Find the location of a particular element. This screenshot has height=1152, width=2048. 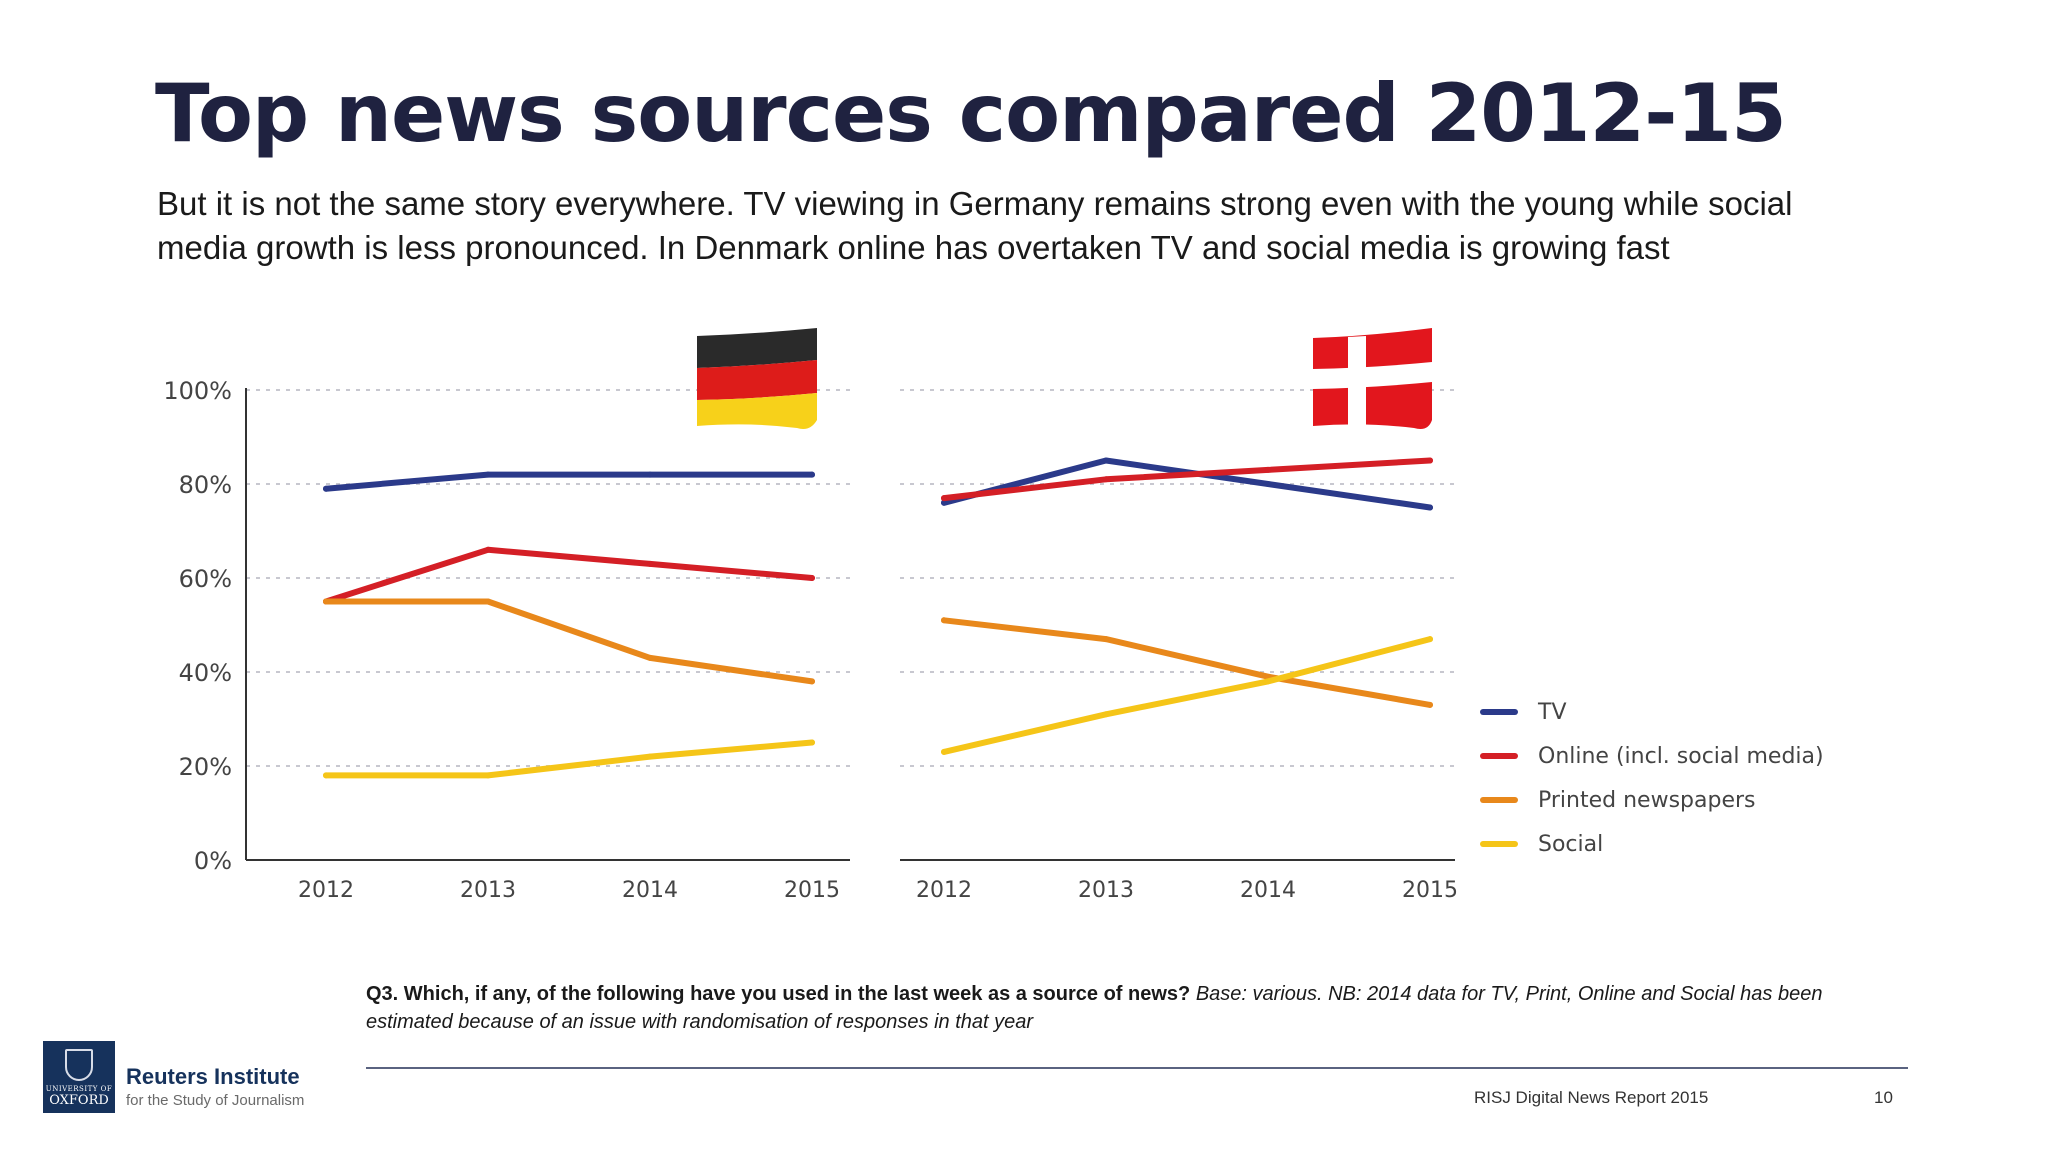

legend-label: Social is located at coordinates (1571, 844).